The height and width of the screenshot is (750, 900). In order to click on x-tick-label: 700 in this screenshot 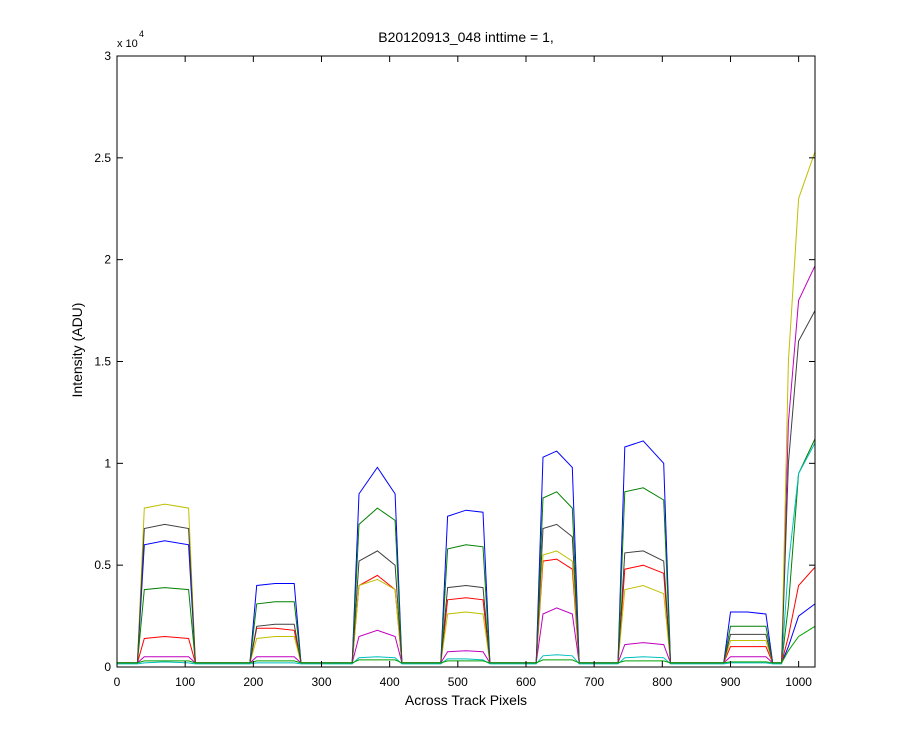, I will do `click(594, 682)`.